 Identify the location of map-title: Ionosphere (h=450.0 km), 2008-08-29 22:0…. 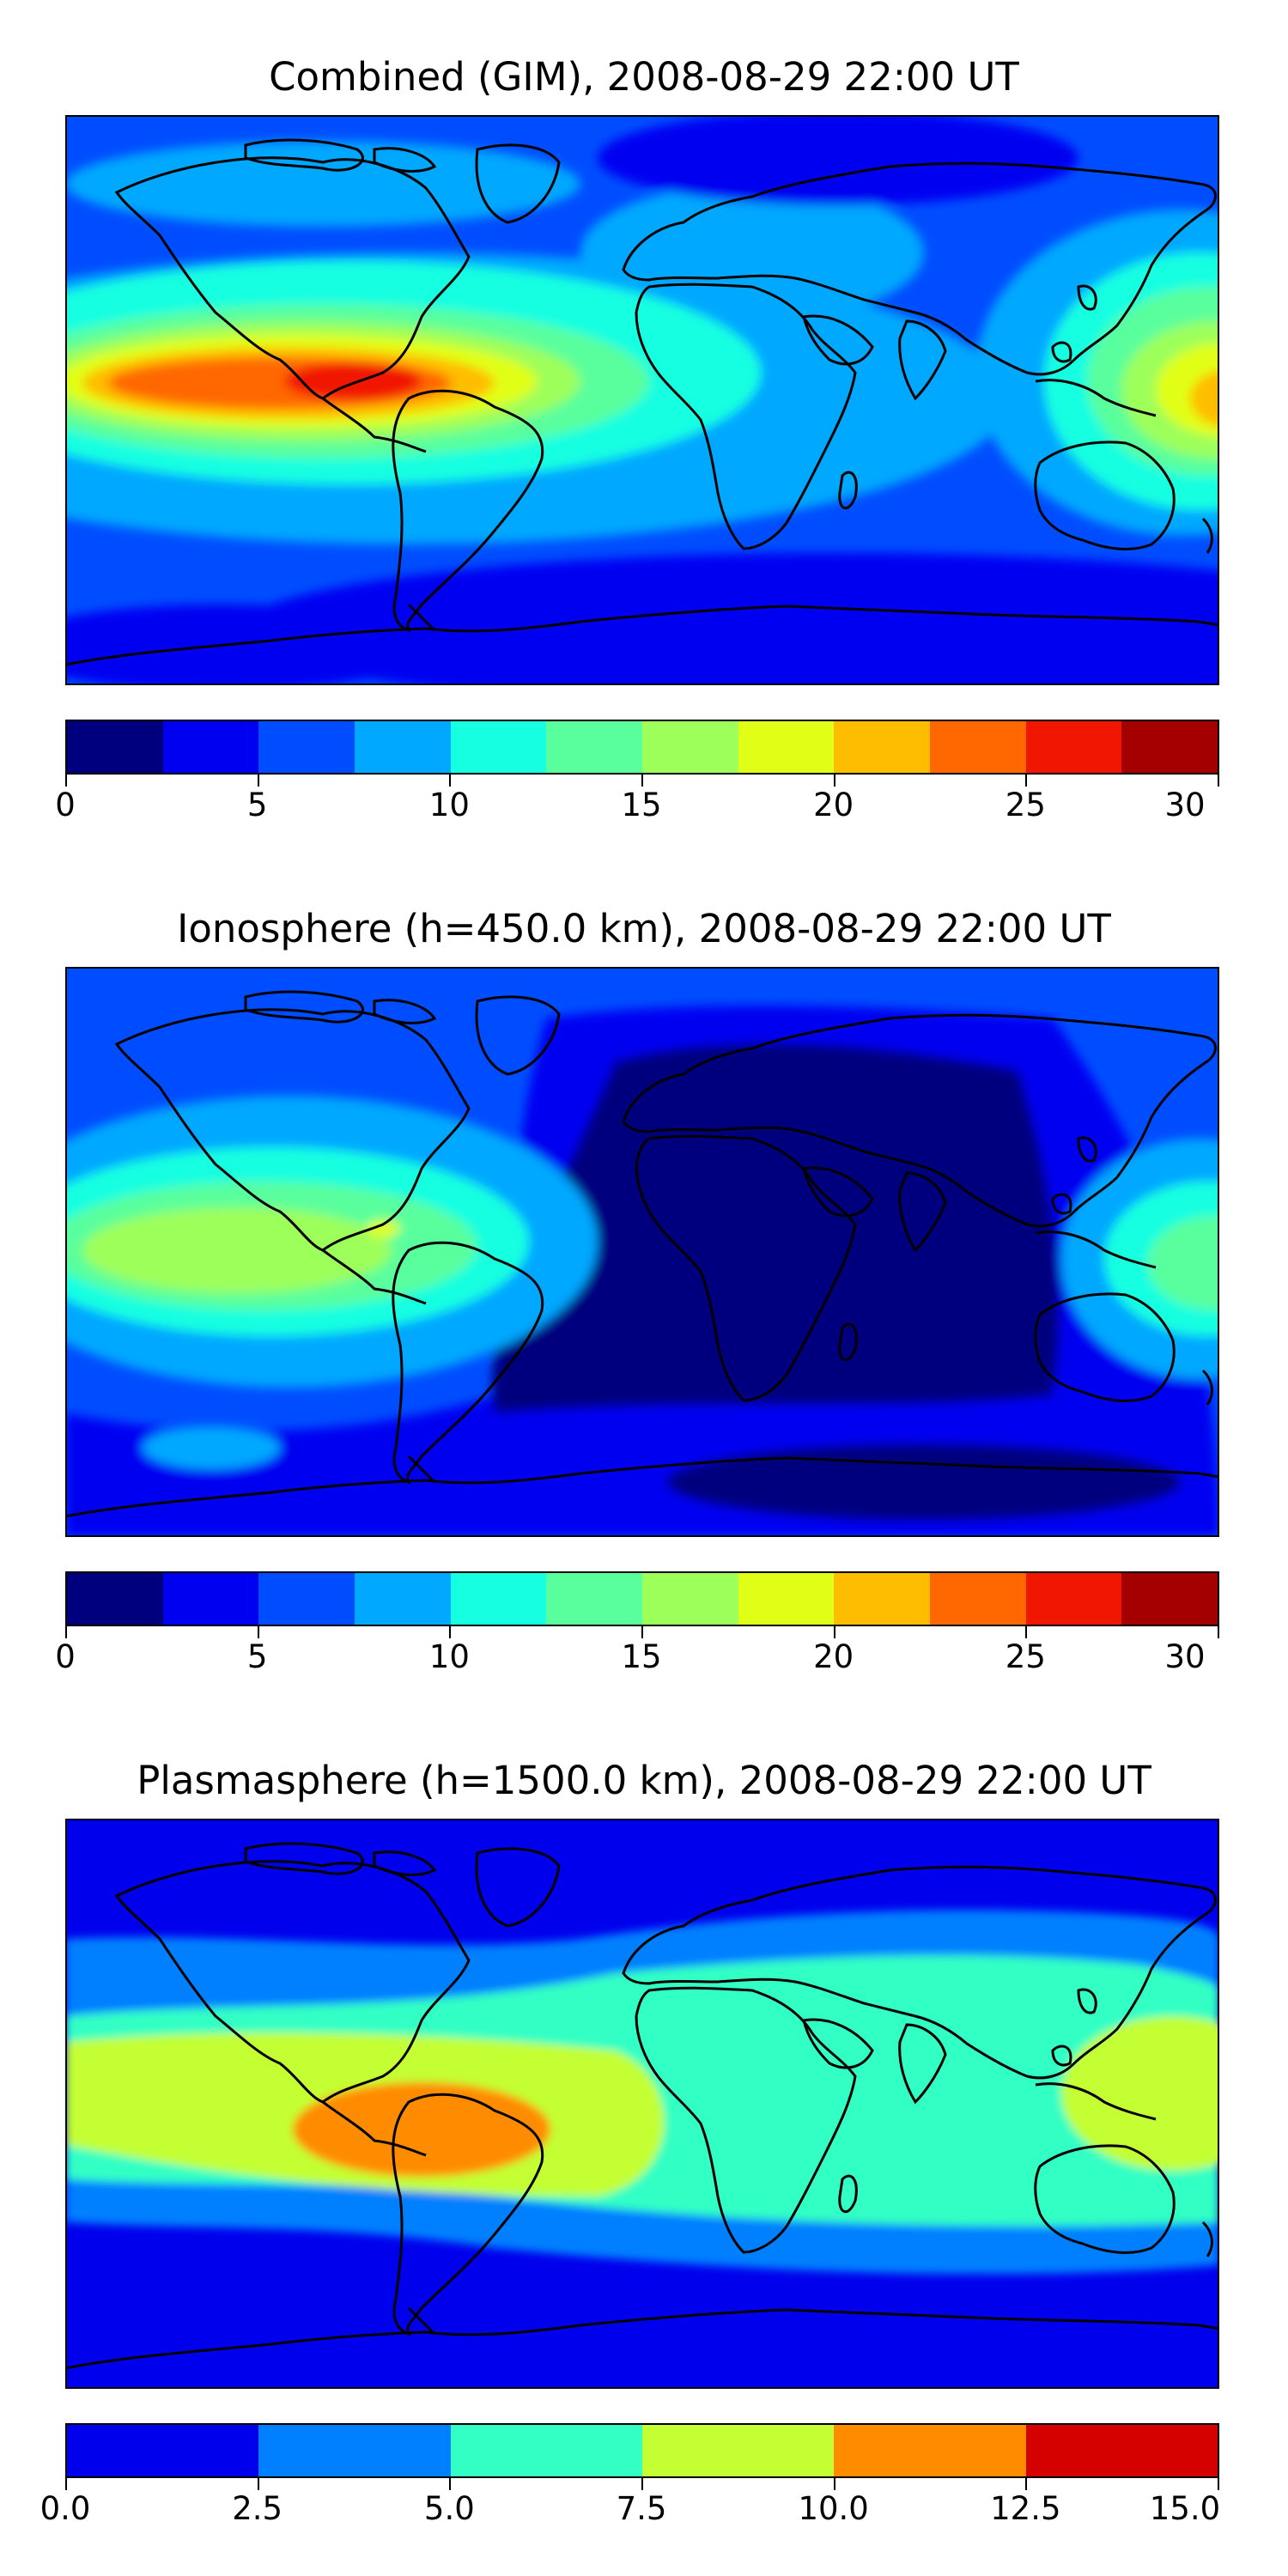
(644, 929).